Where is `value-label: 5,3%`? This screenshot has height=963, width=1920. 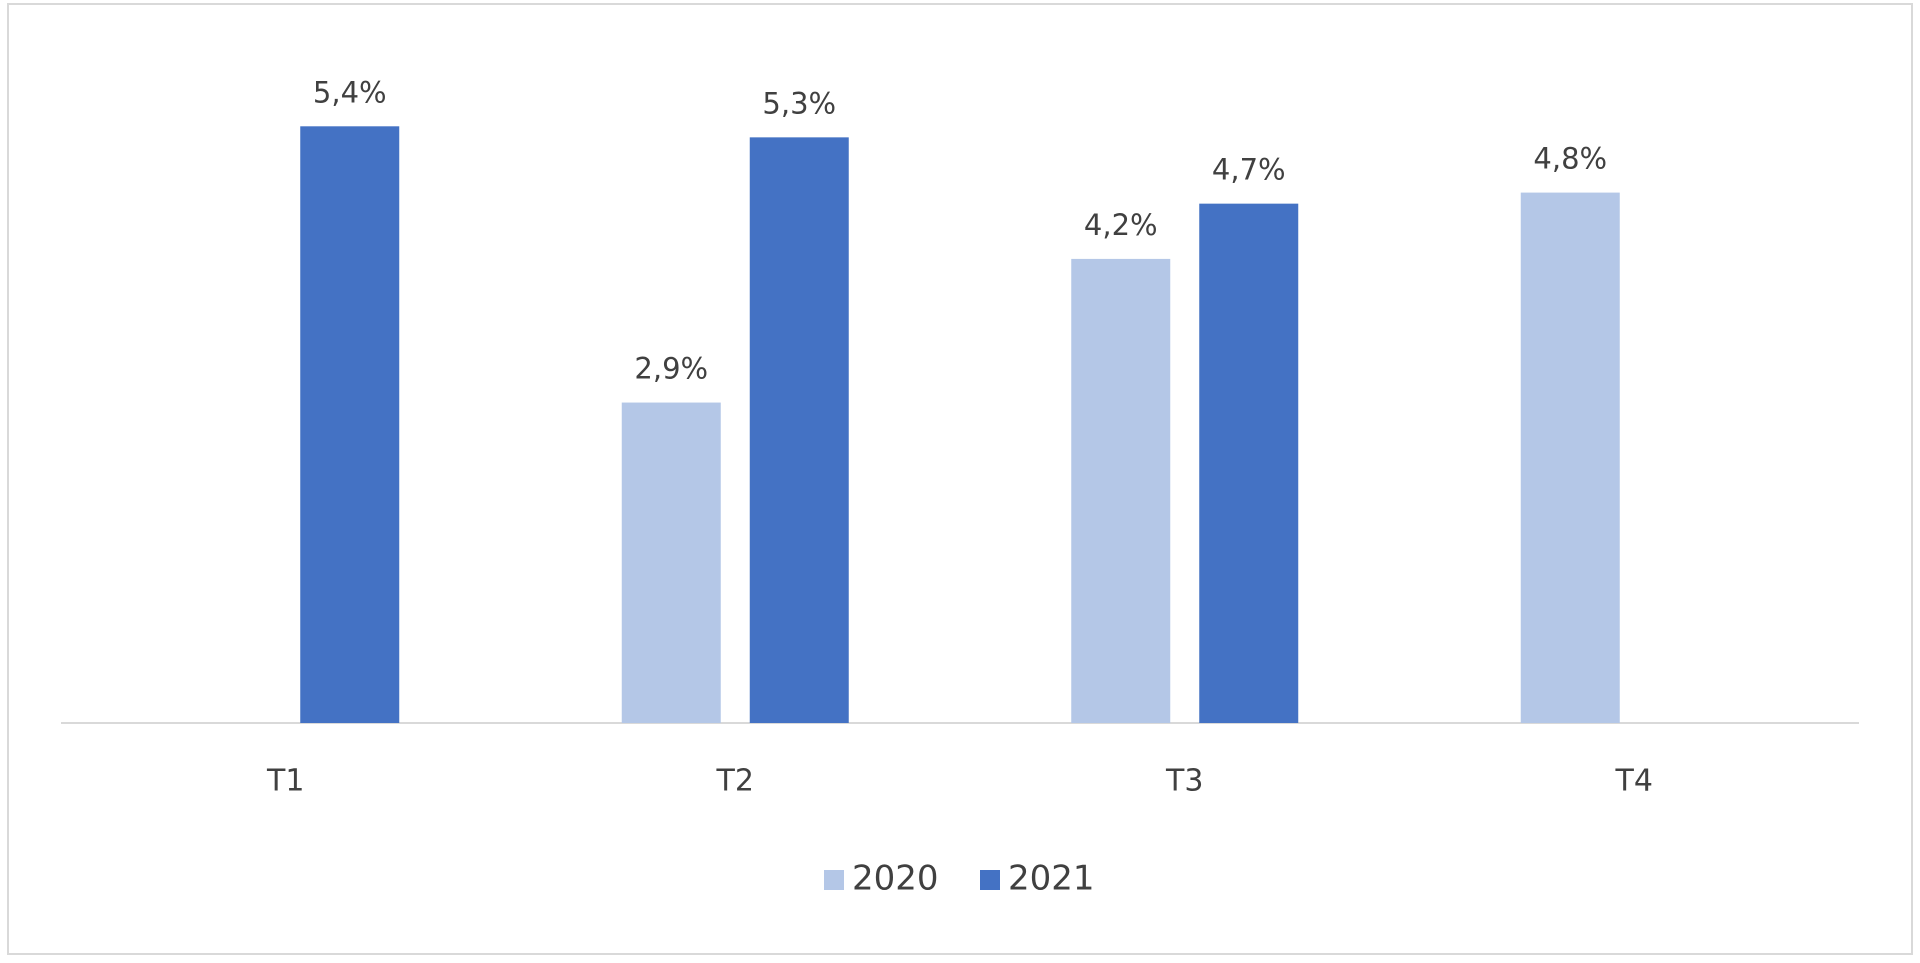
value-label: 5,3% is located at coordinates (799, 103).